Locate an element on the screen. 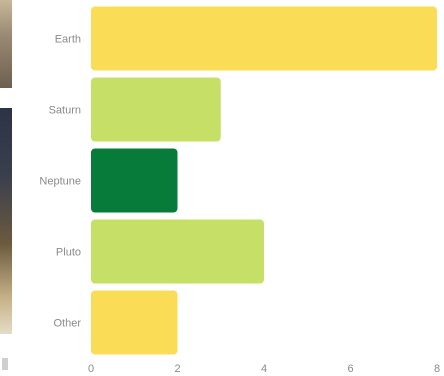 This screenshot has height=376, width=444. bar-saturn is located at coordinates (156, 109).